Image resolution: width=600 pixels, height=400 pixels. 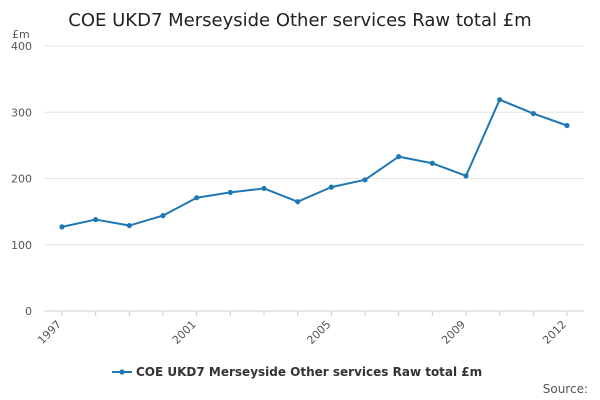 I want to click on x-tick-label: 2012, so click(x=554, y=332).